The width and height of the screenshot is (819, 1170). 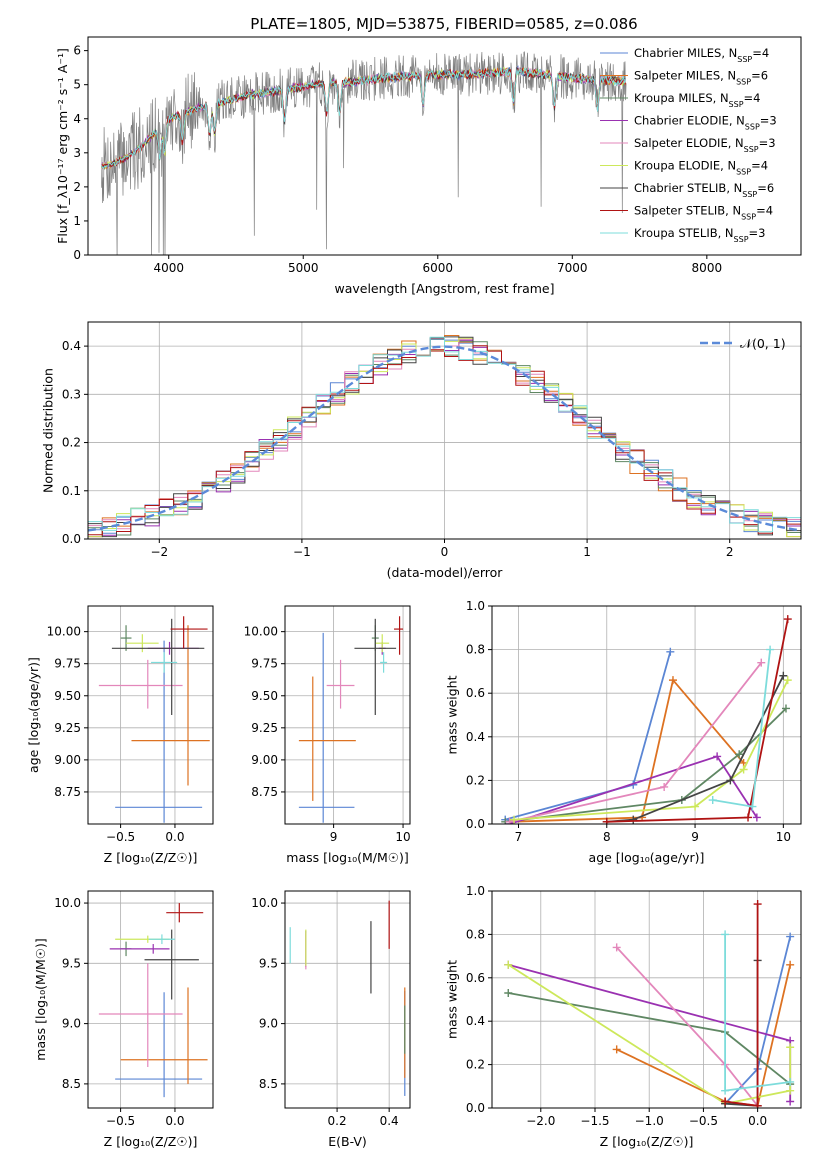 I want to click on y-axis-label: mass [log₁₀(M/M☉)], so click(x=40, y=999).